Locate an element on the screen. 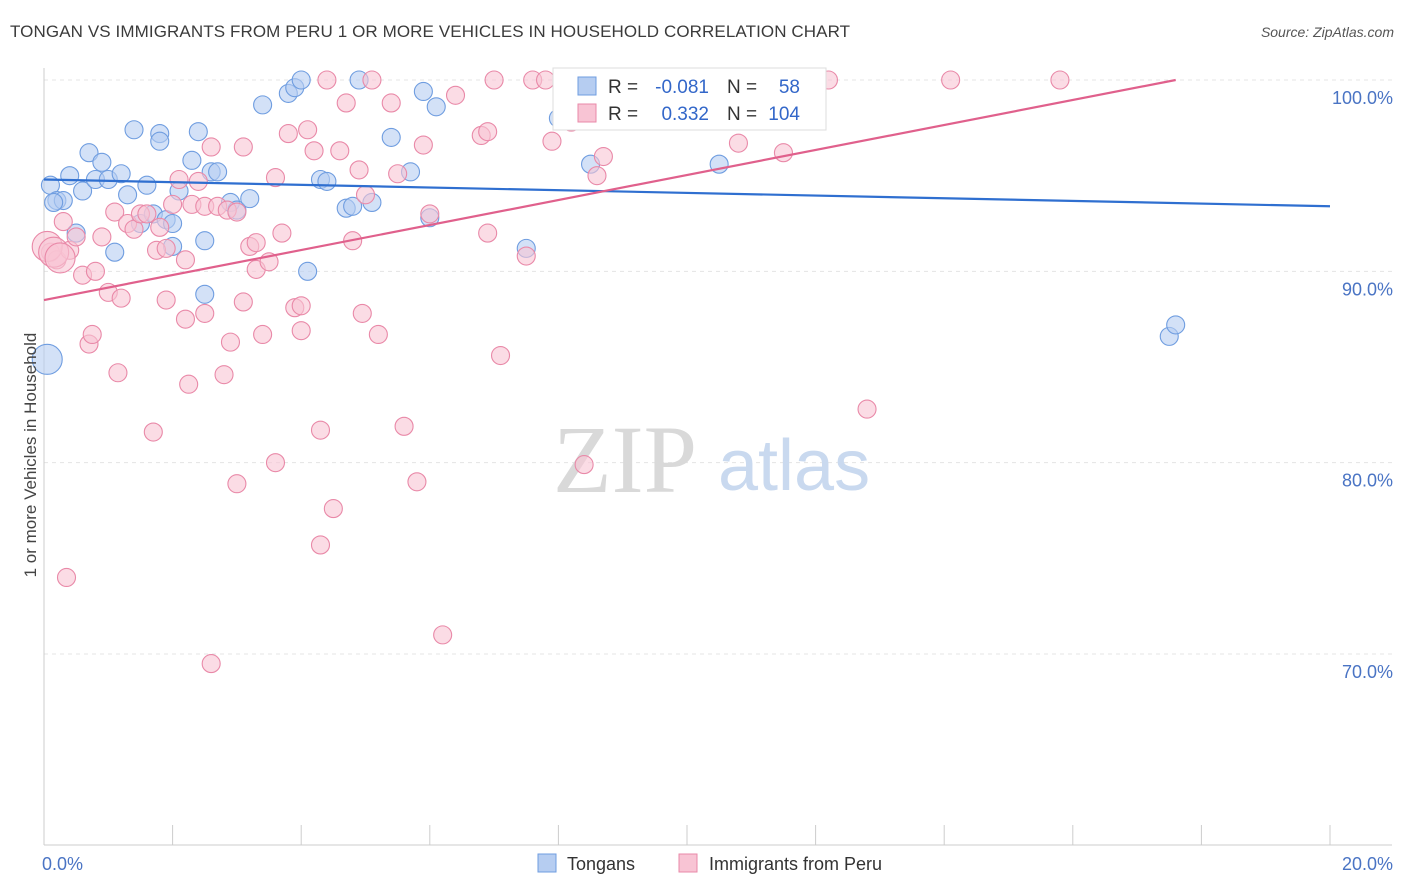  stats-r-value-1: -0.081 is located at coordinates (682, 87).